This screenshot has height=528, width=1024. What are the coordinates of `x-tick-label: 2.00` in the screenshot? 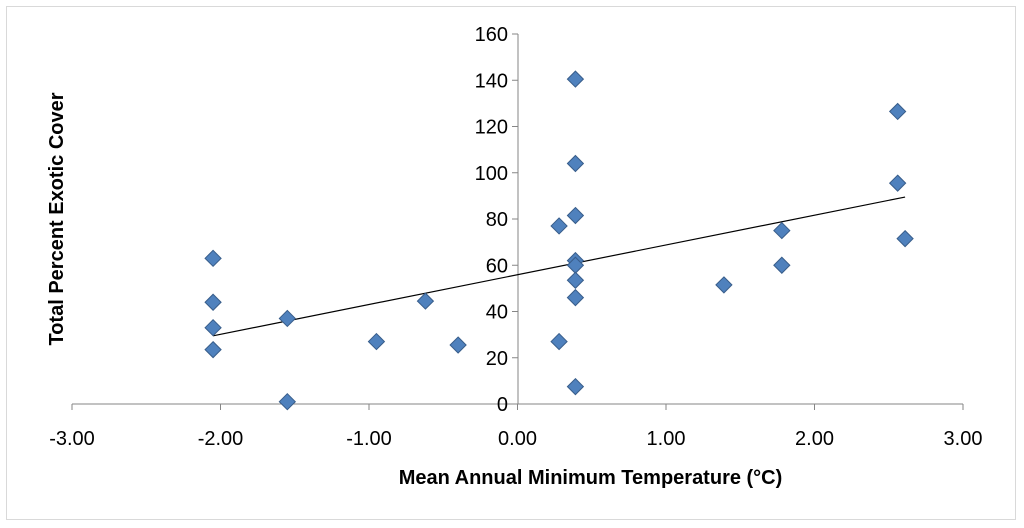 It's located at (814, 439).